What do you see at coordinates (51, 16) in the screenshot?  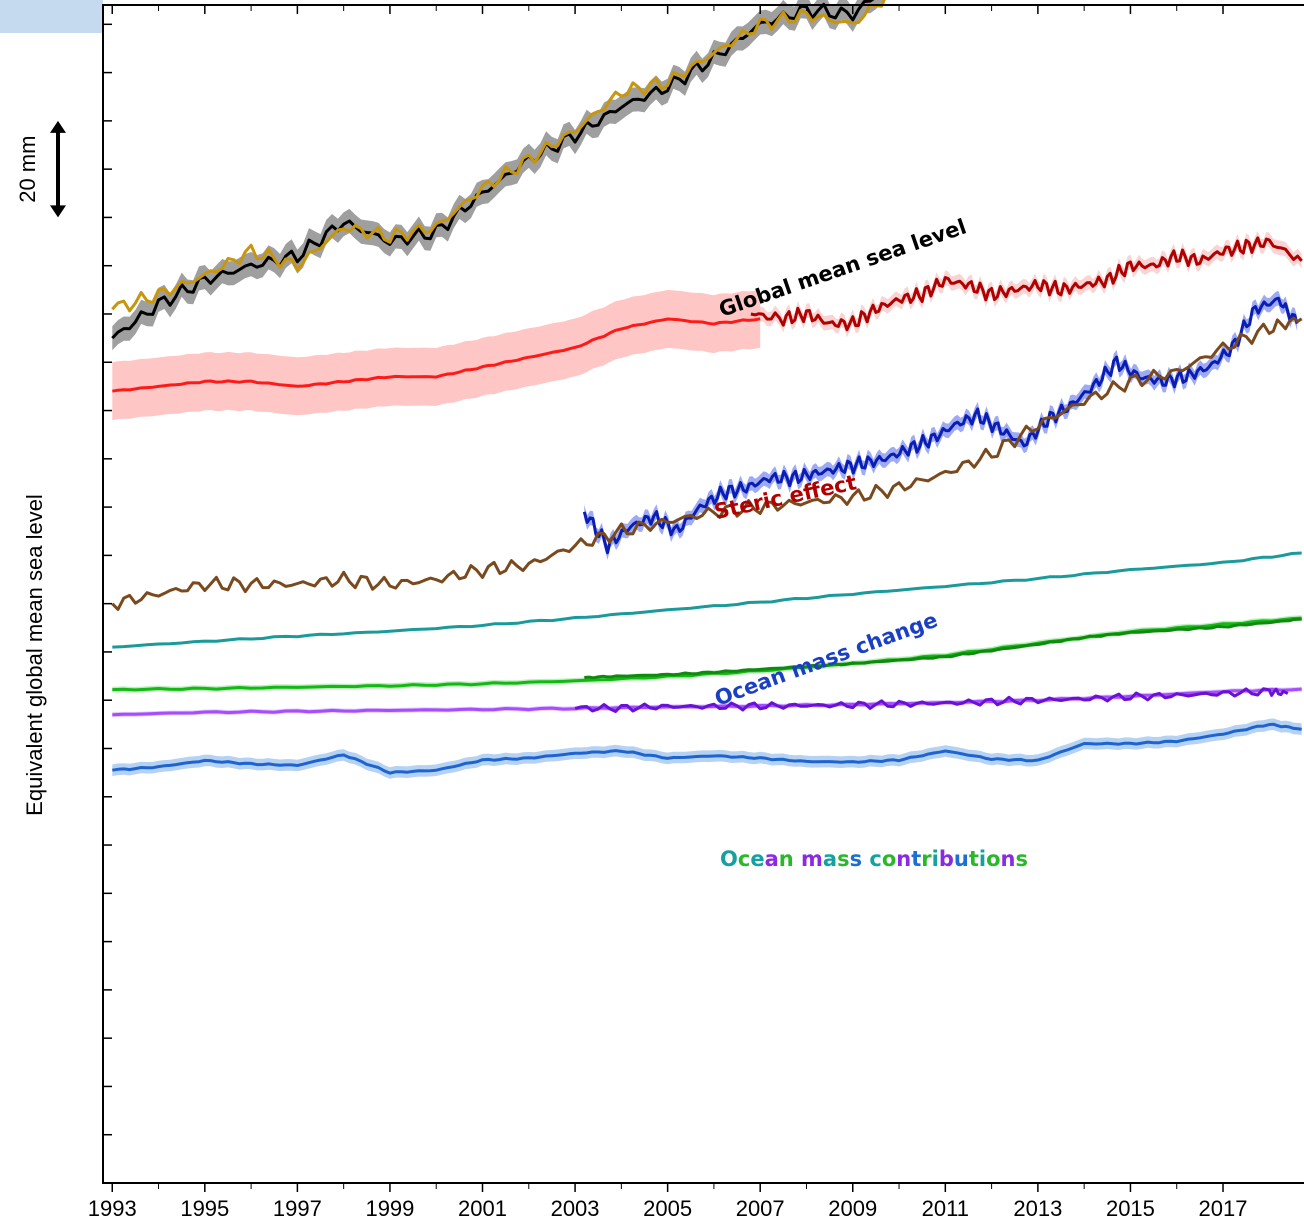 I see `corner-tab` at bounding box center [51, 16].